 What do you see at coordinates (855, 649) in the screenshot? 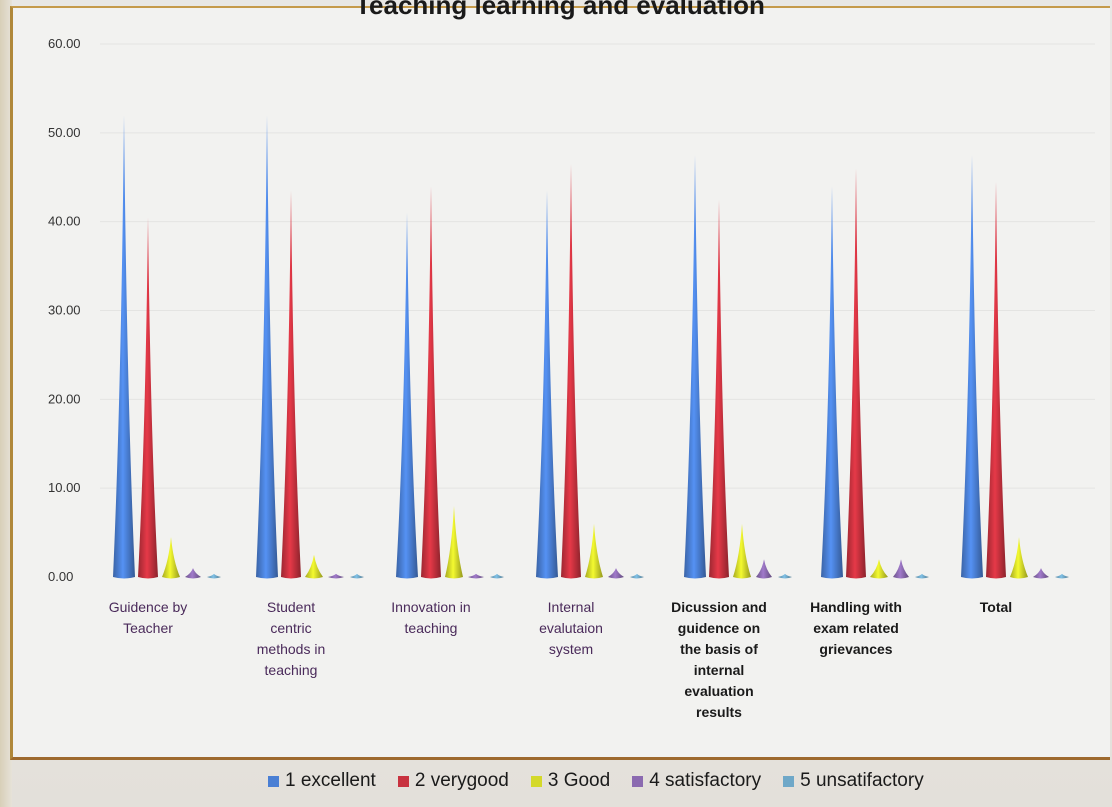
I see `x-tick-label: grievances` at bounding box center [855, 649].